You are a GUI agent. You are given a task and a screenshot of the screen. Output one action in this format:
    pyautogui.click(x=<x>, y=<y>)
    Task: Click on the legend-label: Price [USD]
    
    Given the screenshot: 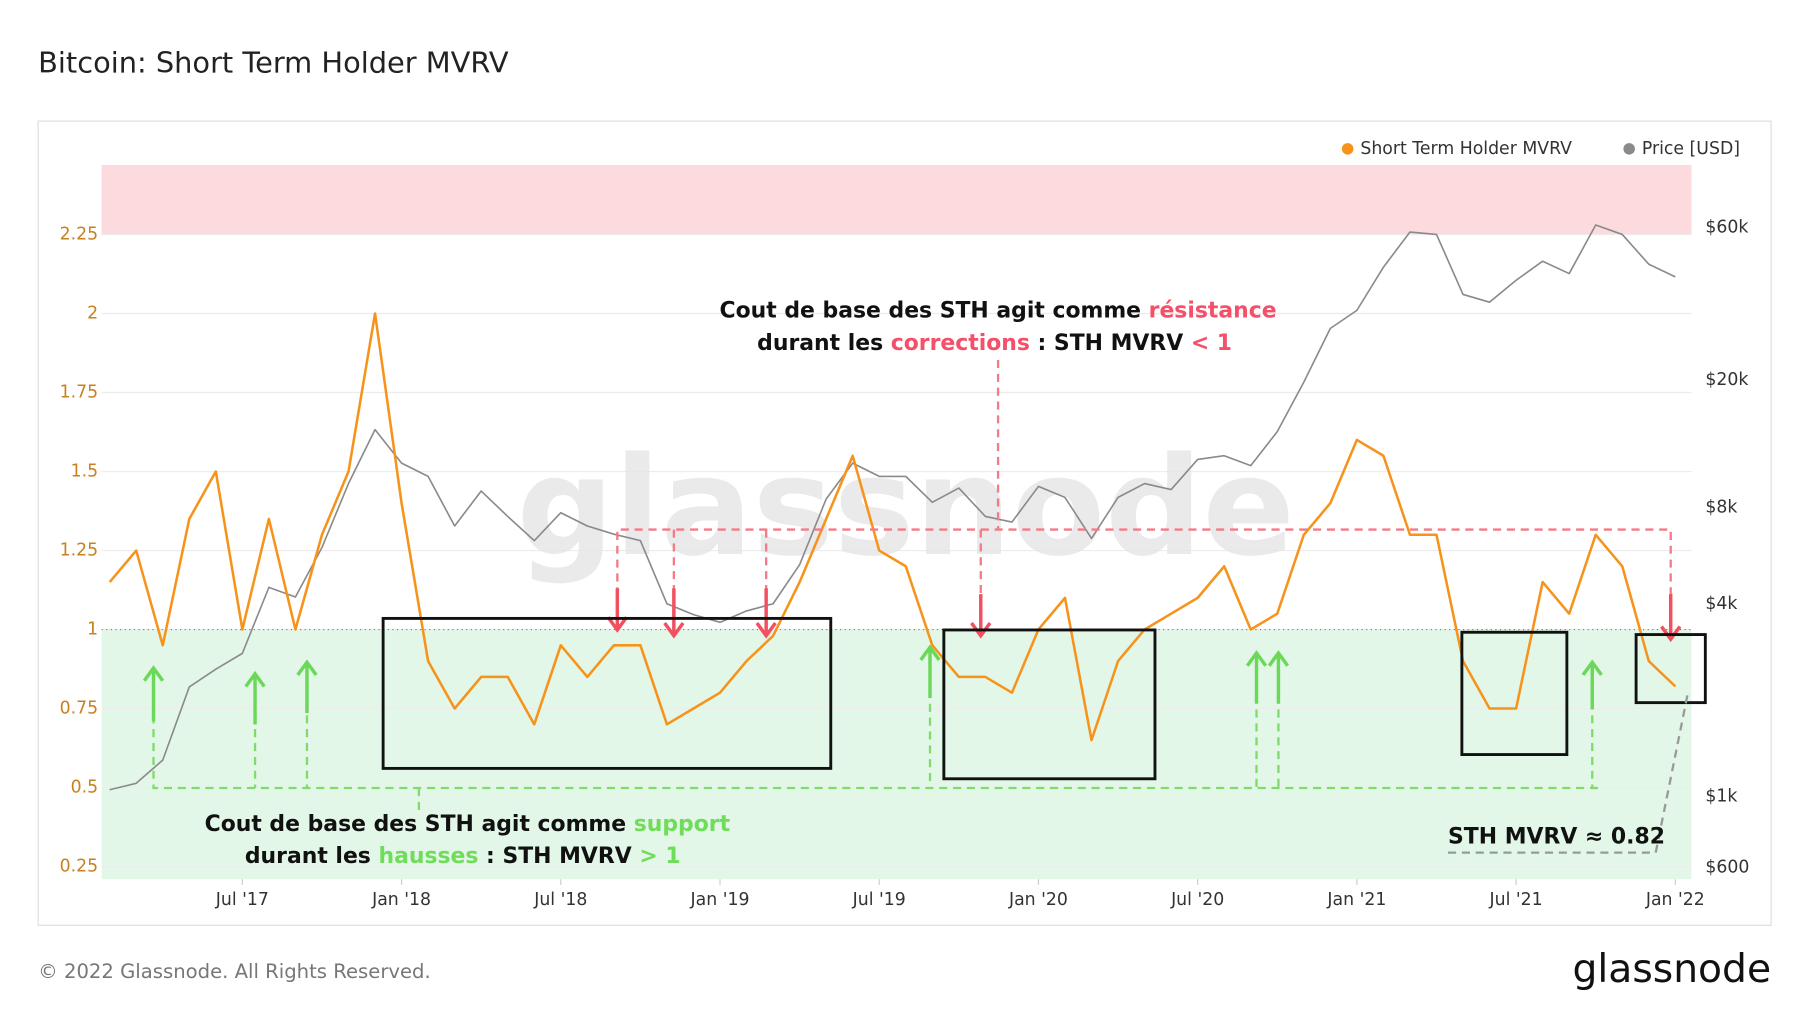 What is the action you would take?
    pyautogui.click(x=1691, y=149)
    